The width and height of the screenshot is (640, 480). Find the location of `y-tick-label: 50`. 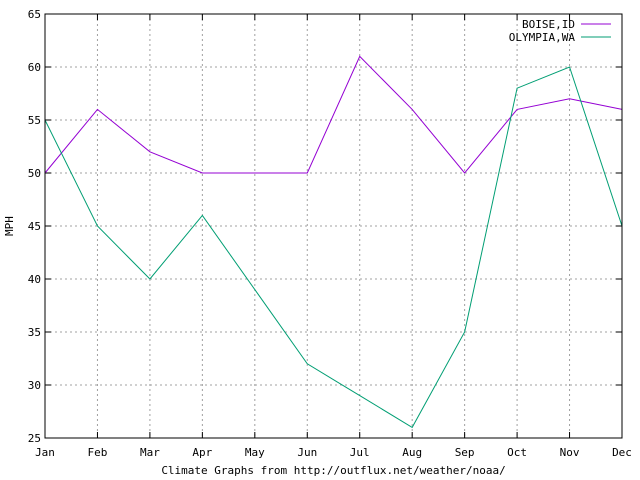

y-tick-label: 50 is located at coordinates (34, 173).